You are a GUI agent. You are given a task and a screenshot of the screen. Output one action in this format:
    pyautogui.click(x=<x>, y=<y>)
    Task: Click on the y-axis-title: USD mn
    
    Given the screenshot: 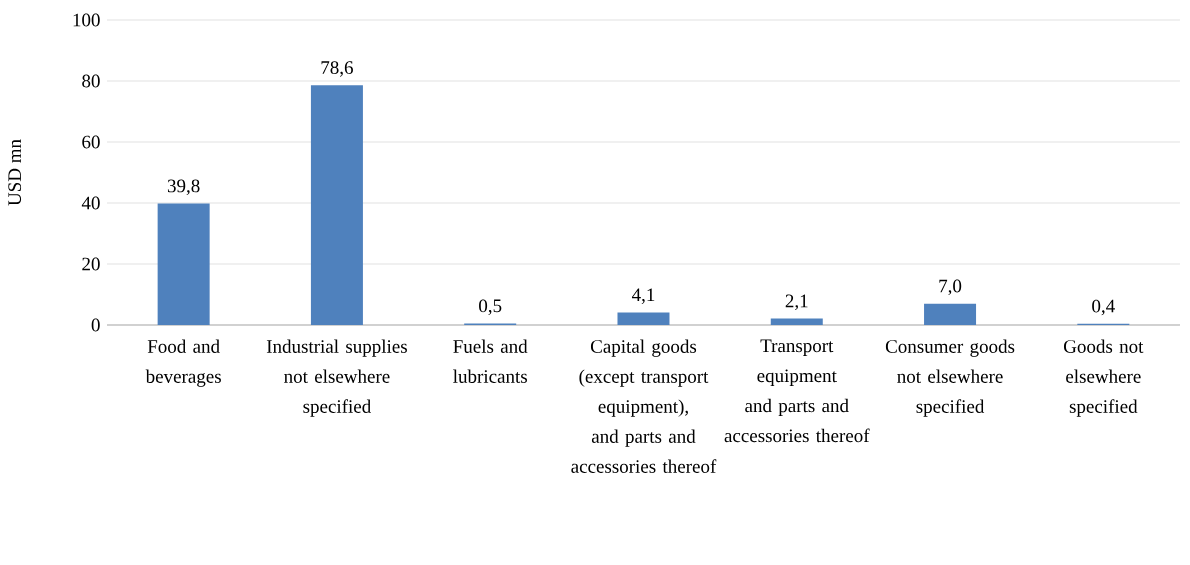 What is the action you would take?
    pyautogui.click(x=15, y=172)
    